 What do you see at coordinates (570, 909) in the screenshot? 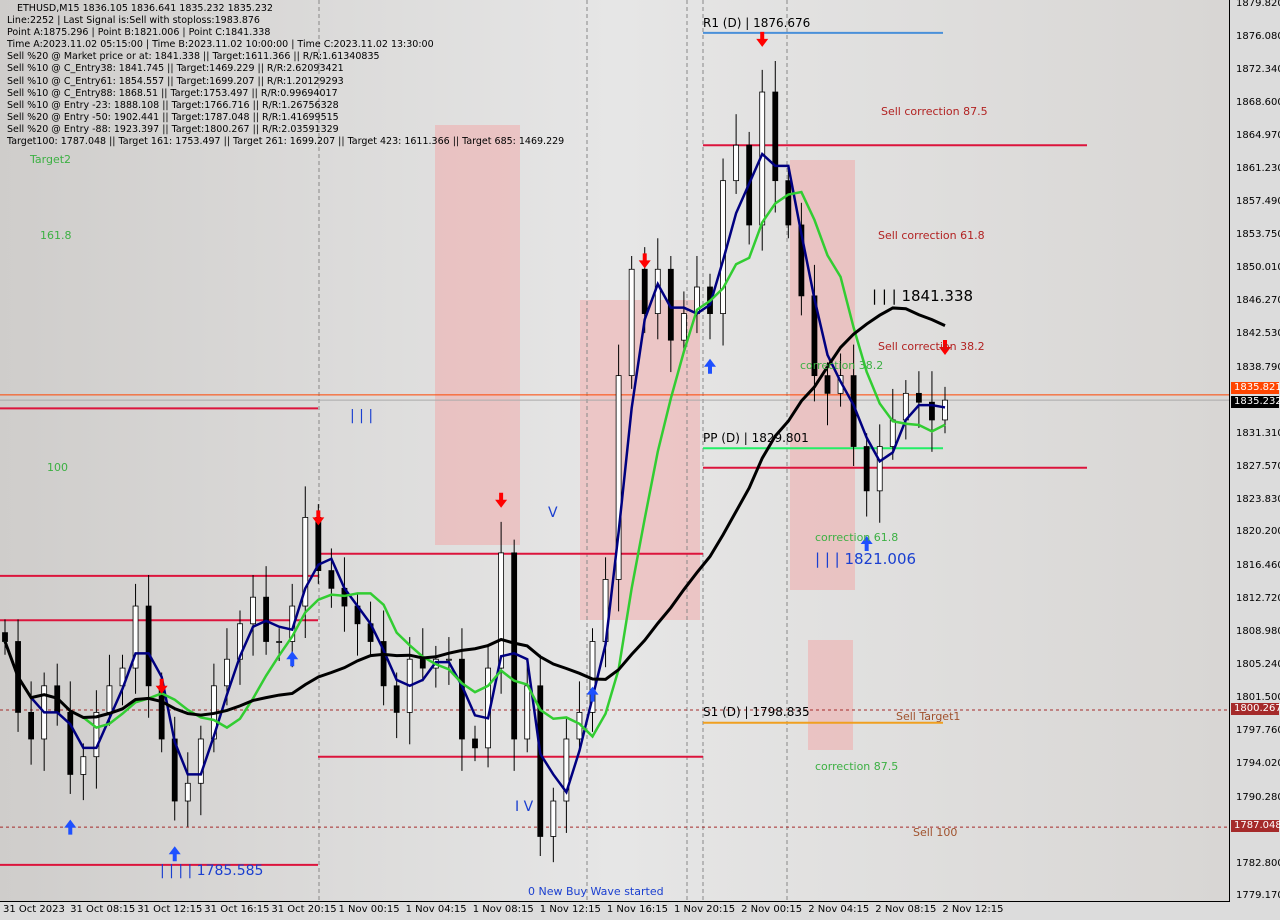
I see `x-tick: 1 Nov 12:15` at bounding box center [570, 909].